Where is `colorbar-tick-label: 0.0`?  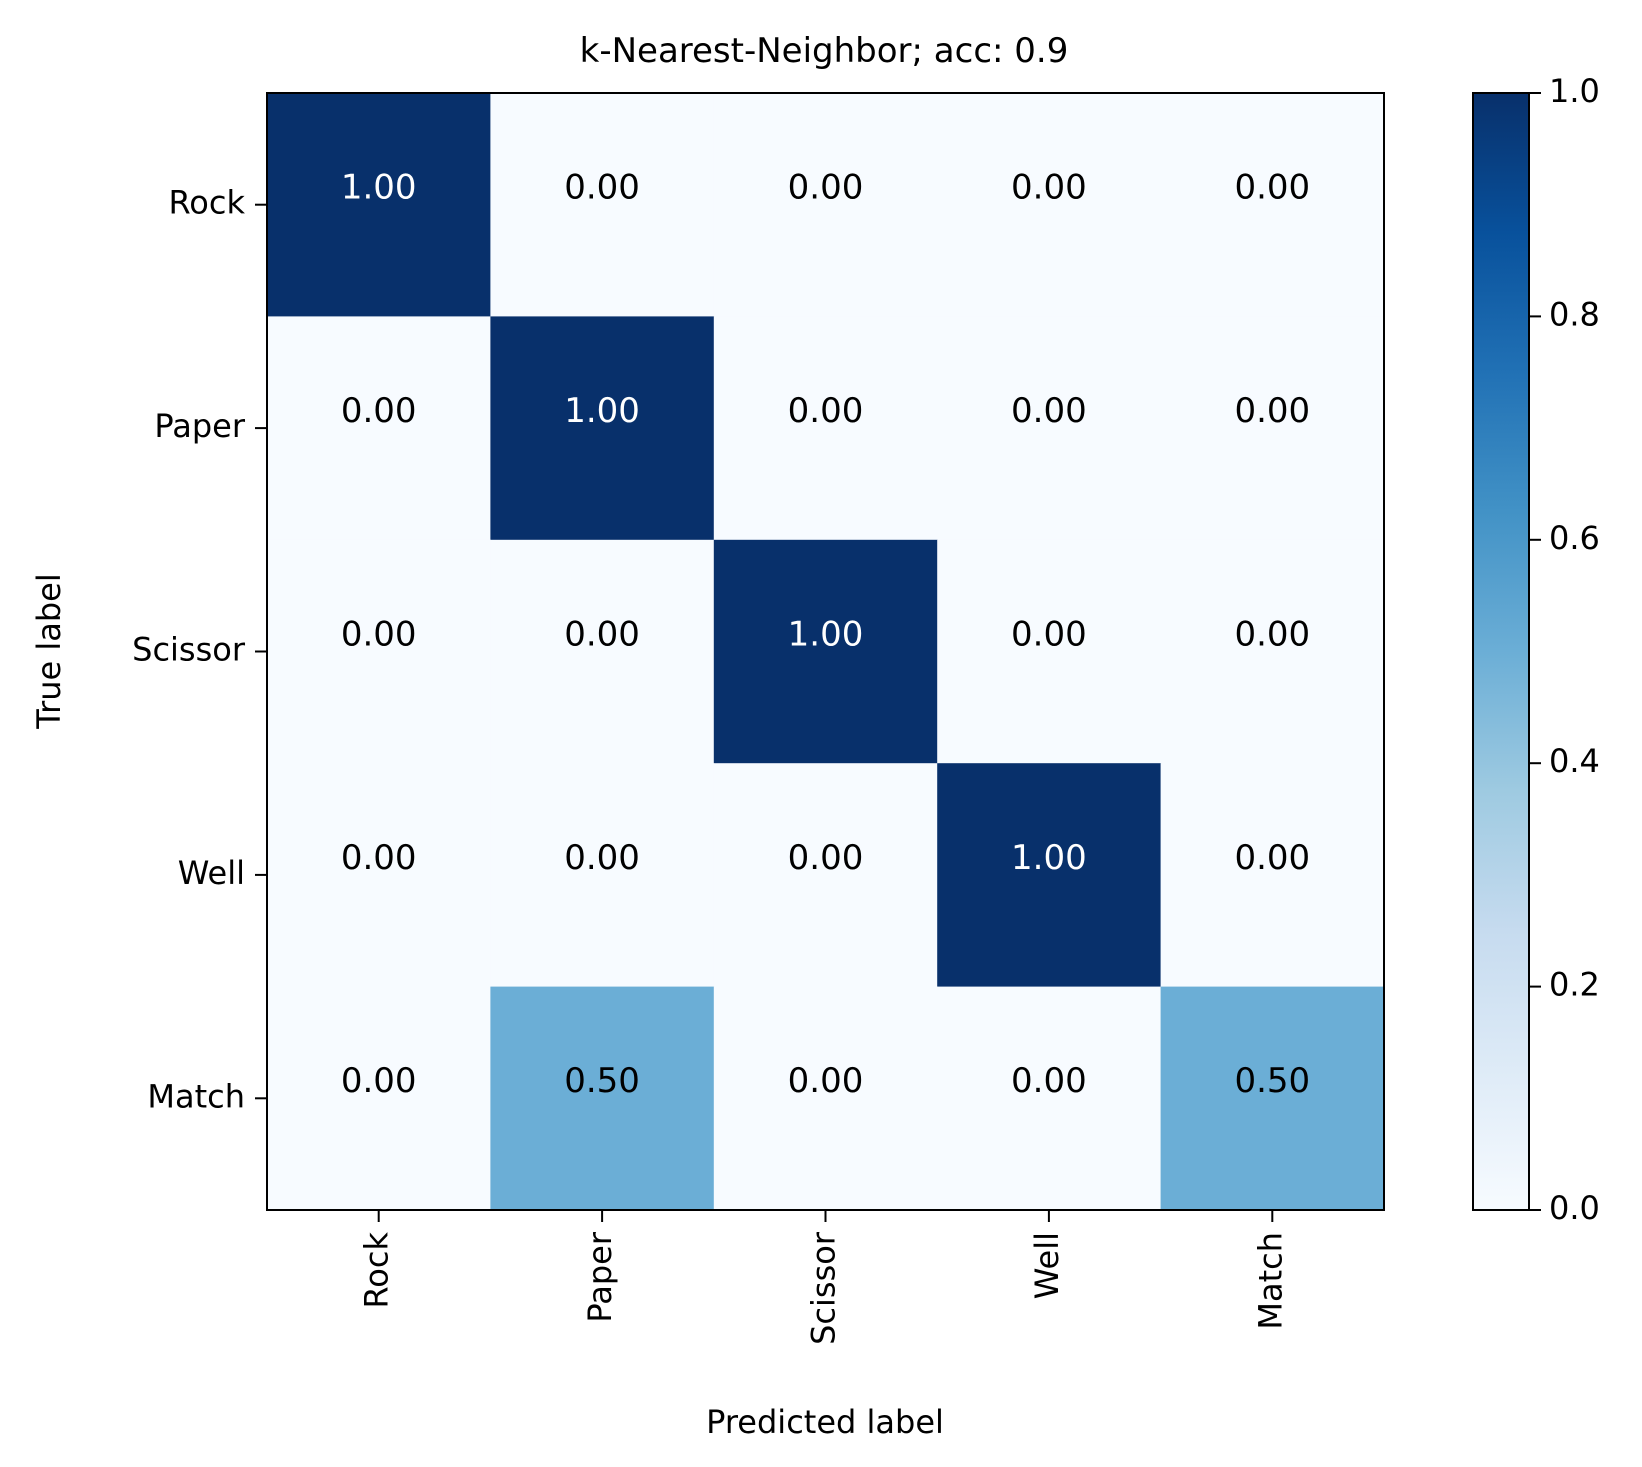
colorbar-tick-label: 0.0 is located at coordinates (1574, 1208).